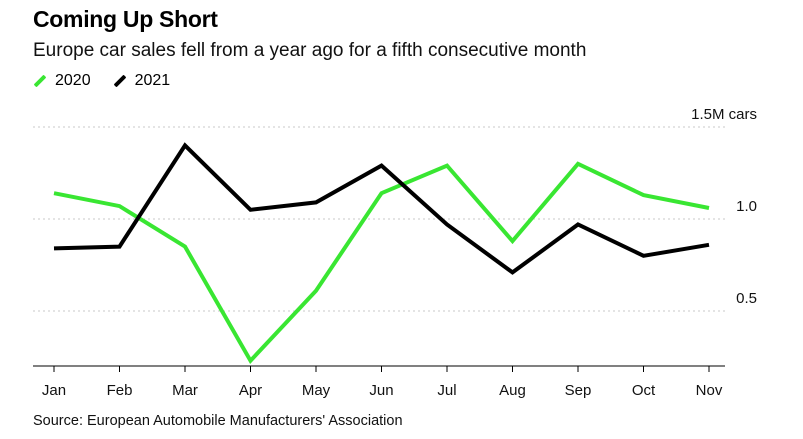 The width and height of the screenshot is (803, 439). Describe the element at coordinates (185, 390) in the screenshot. I see `x-tick-label: Mar` at that location.